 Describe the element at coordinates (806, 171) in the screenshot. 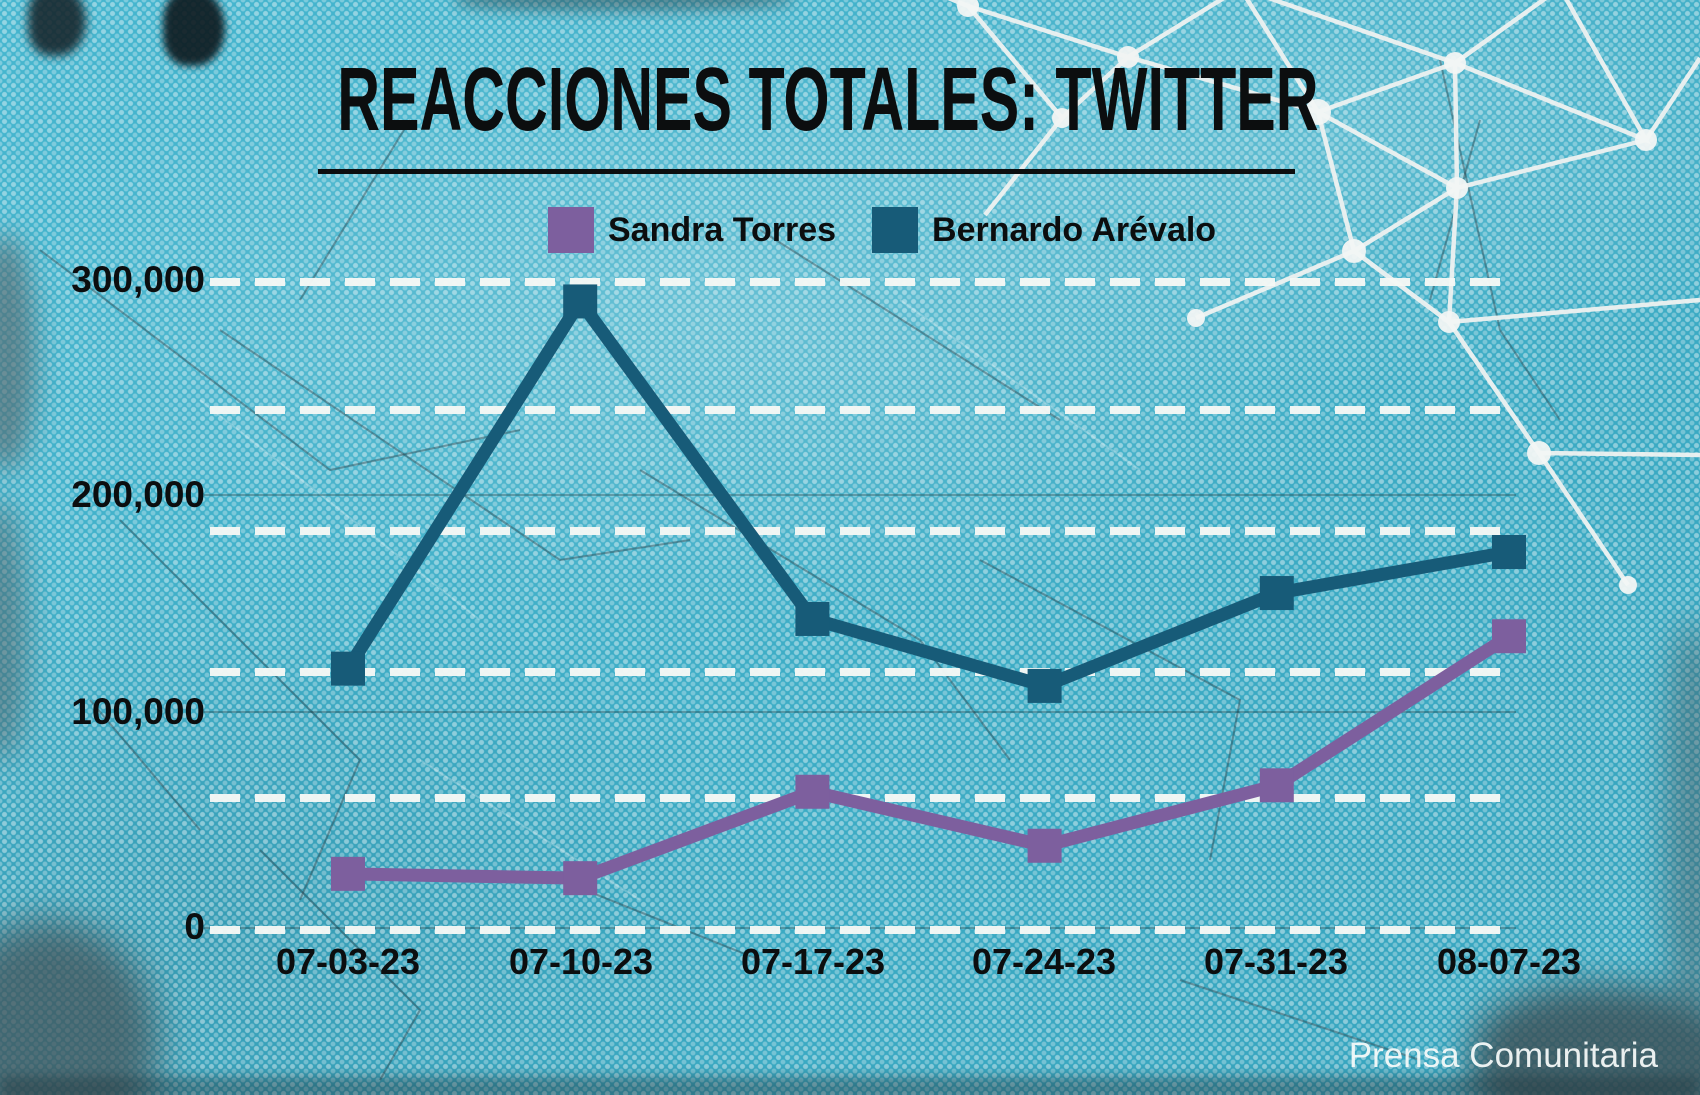

I see `title-underline` at that location.